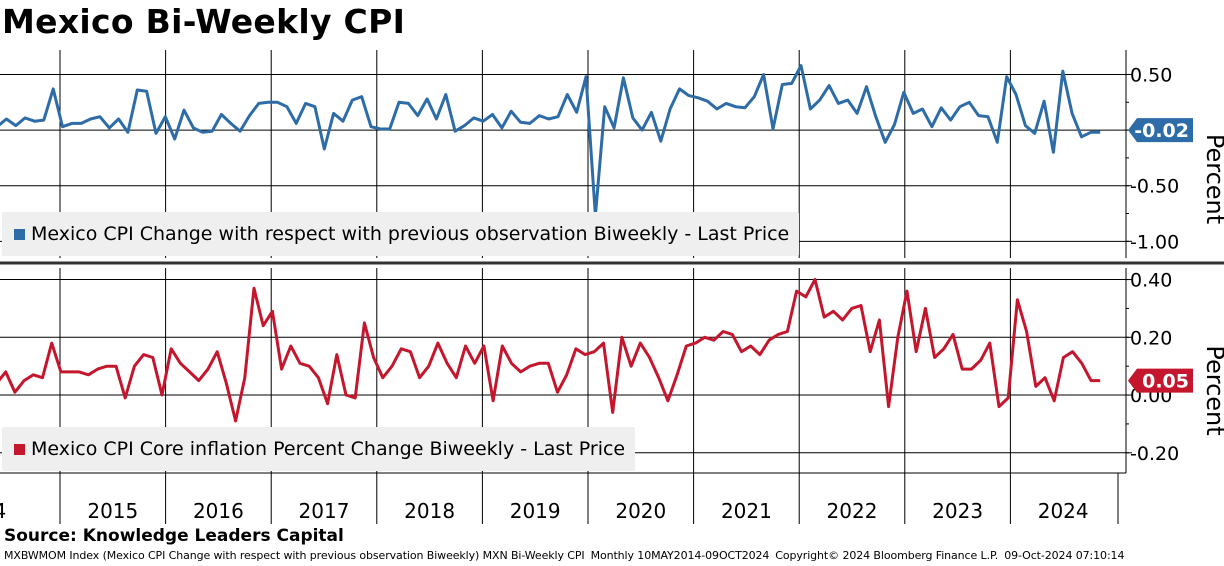 The height and width of the screenshot is (566, 1224). What do you see at coordinates (324, 511) in the screenshot?
I see `x-tick-label: 2017` at bounding box center [324, 511].